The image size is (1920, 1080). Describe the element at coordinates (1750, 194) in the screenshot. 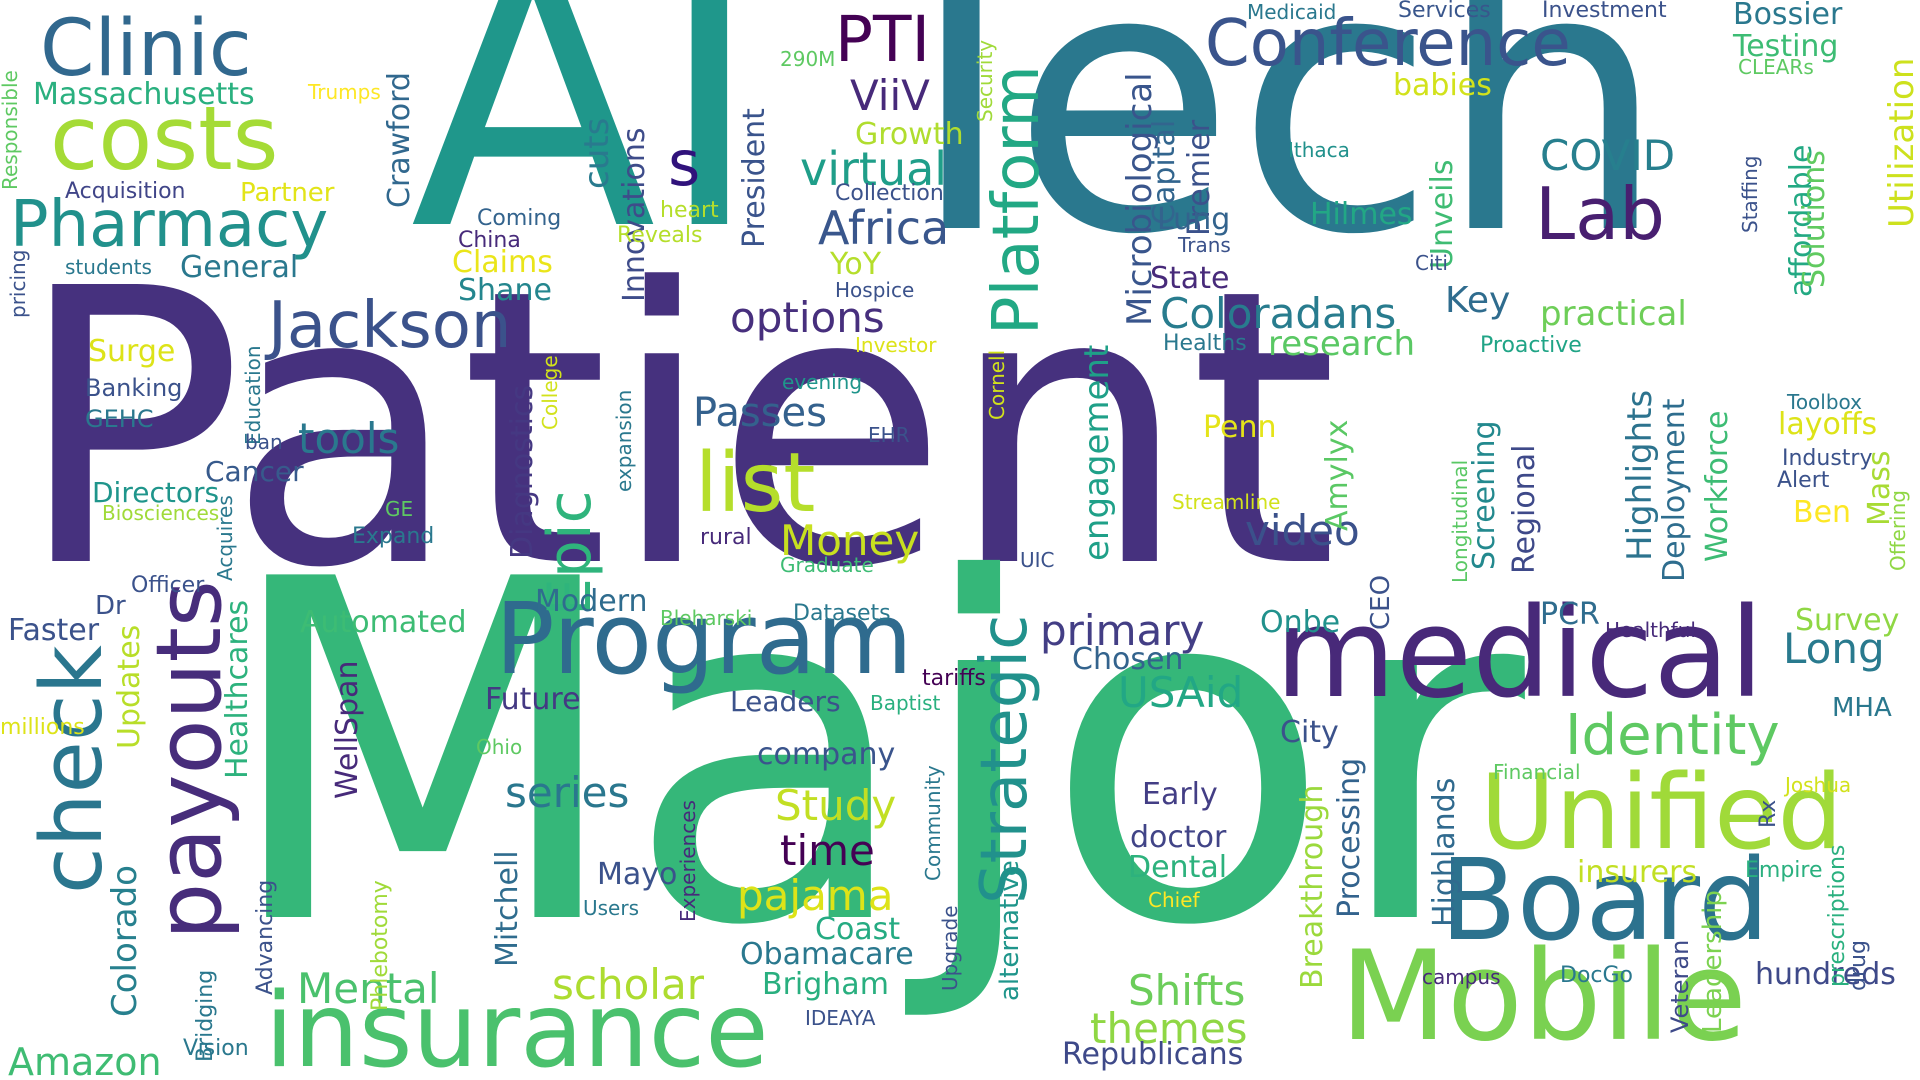

I see `word: Staffing` at that location.